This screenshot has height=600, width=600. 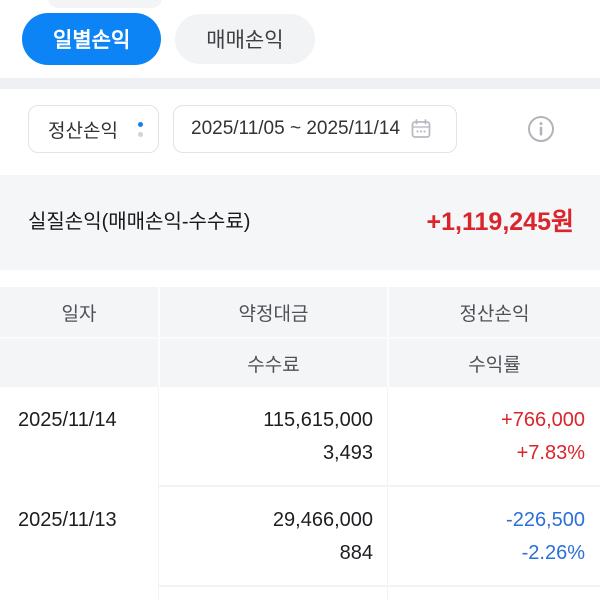 What do you see at coordinates (550, 453) in the screenshot?
I see `row-rate: +7.83%` at bounding box center [550, 453].